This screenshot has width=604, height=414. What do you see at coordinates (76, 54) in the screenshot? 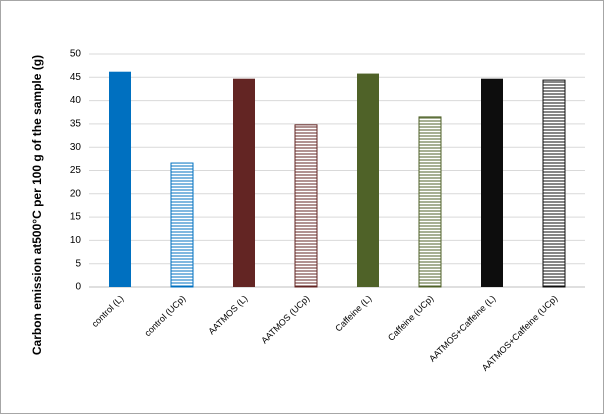
I see `y-tick-label: 50` at bounding box center [76, 54].